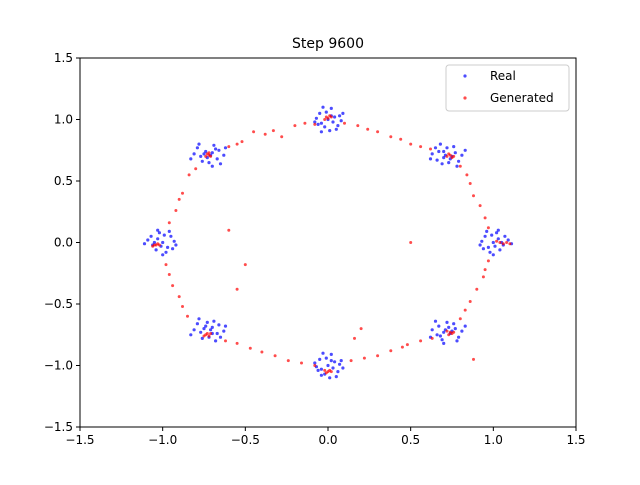  What do you see at coordinates (58, 366) in the screenshot?
I see `y-tick-label: −1.0` at bounding box center [58, 366].